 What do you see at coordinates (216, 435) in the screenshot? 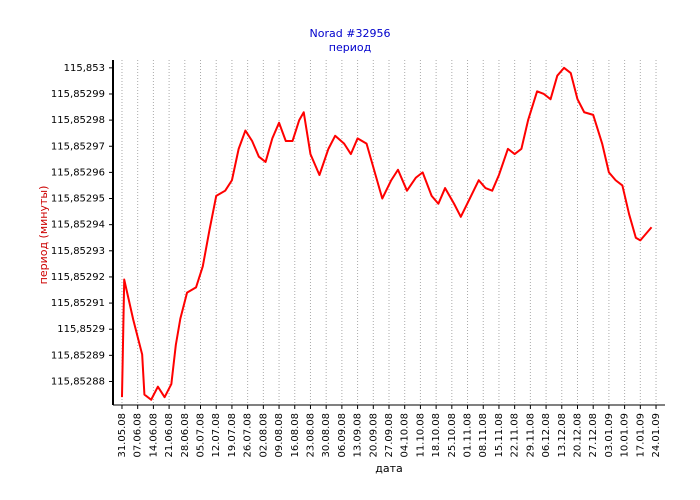
I see `x-tick-label: 12.07.08` at bounding box center [216, 435].